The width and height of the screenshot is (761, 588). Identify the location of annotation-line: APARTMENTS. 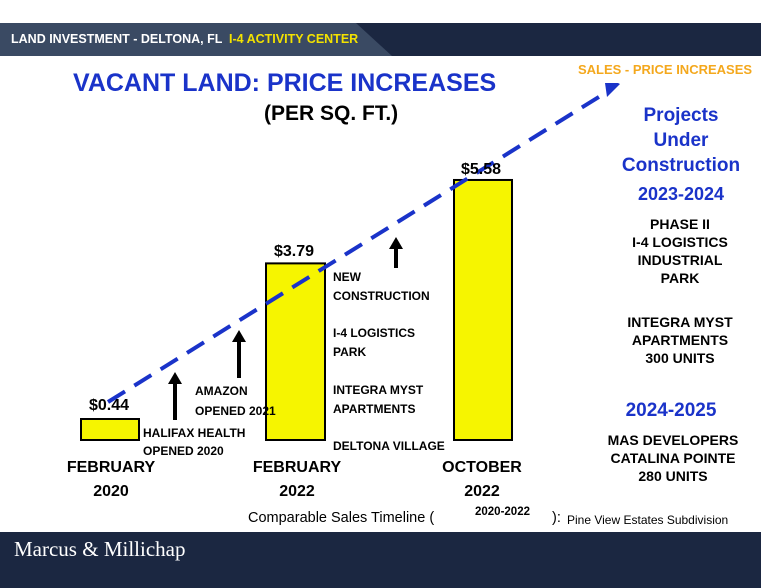
(374, 408).